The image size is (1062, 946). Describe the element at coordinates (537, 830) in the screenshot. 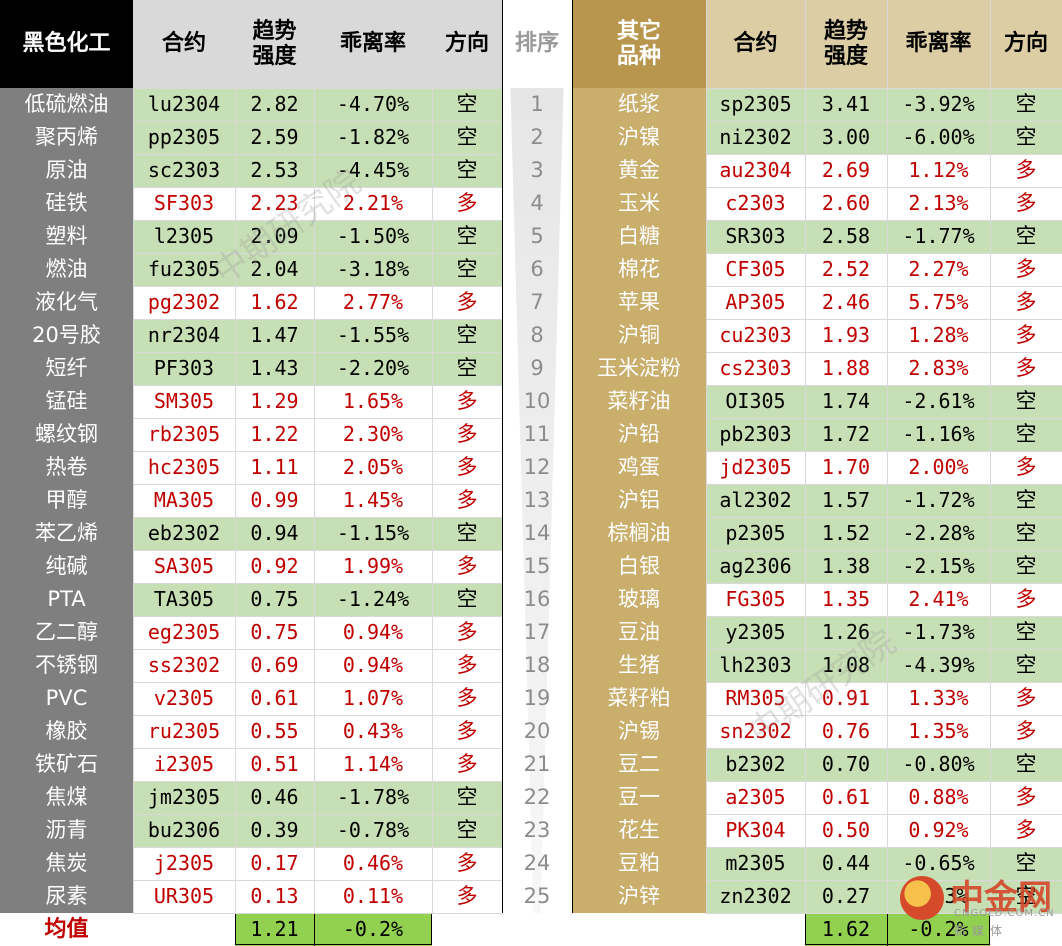

I see `rank-23: 23` at that location.